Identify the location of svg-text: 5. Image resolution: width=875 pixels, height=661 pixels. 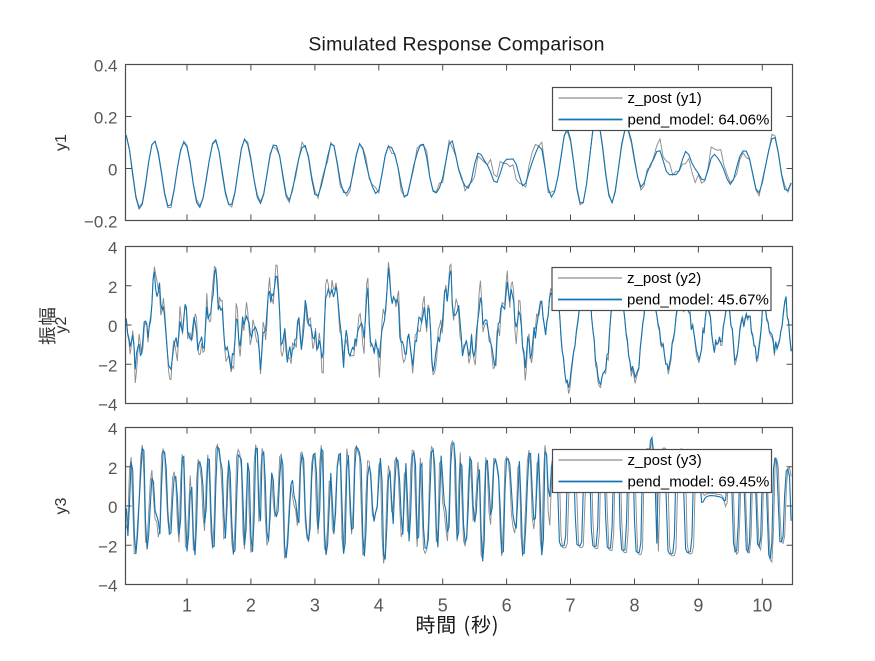
(443, 606).